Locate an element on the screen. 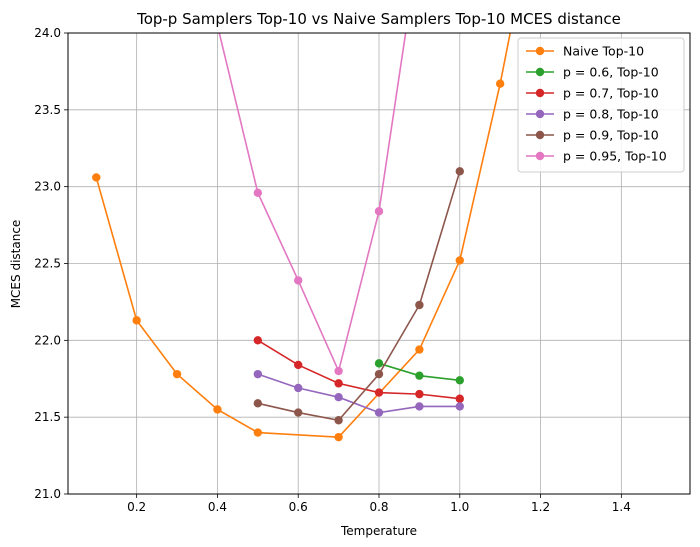 This screenshot has width=700, height=547. x-tick-label: 1.0 is located at coordinates (459, 507).